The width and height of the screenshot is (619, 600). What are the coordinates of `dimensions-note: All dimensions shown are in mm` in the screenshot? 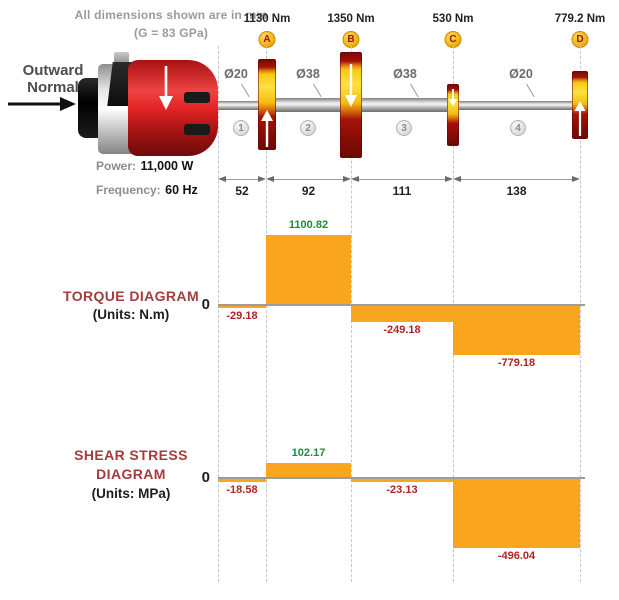 It's located at (171, 15).